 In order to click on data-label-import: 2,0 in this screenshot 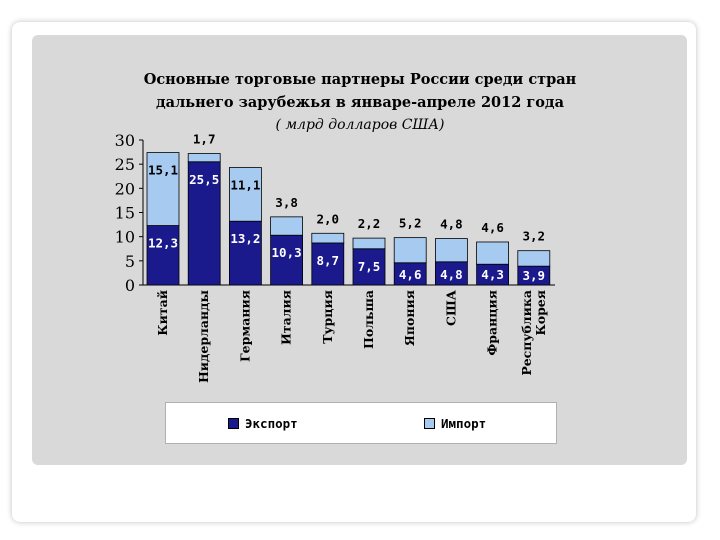, I will do `click(328, 218)`.